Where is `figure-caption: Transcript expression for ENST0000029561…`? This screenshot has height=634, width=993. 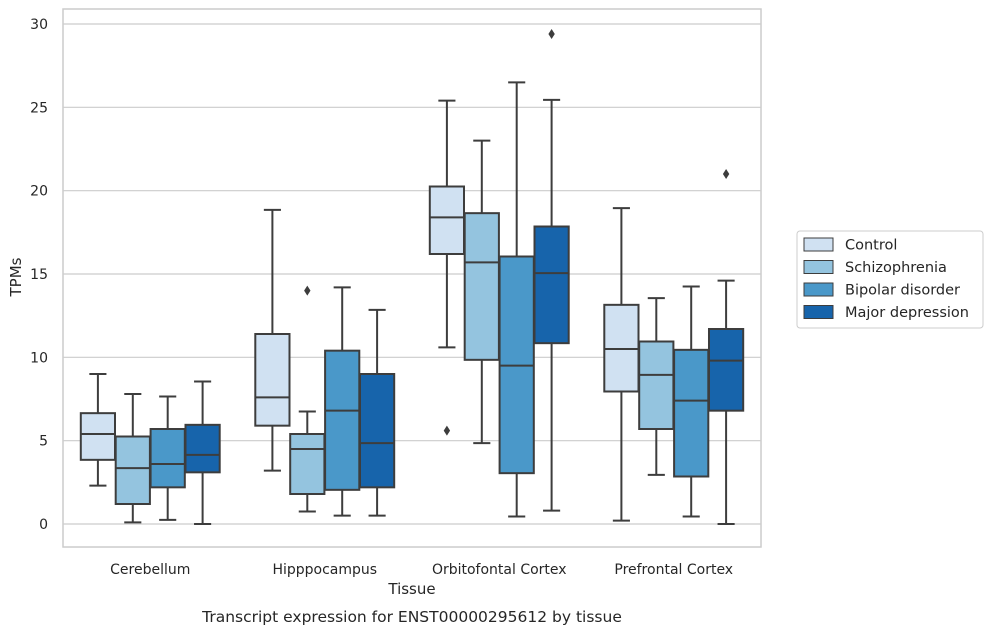
figure-caption: Transcript expression for ENST0000029561… is located at coordinates (411, 617).